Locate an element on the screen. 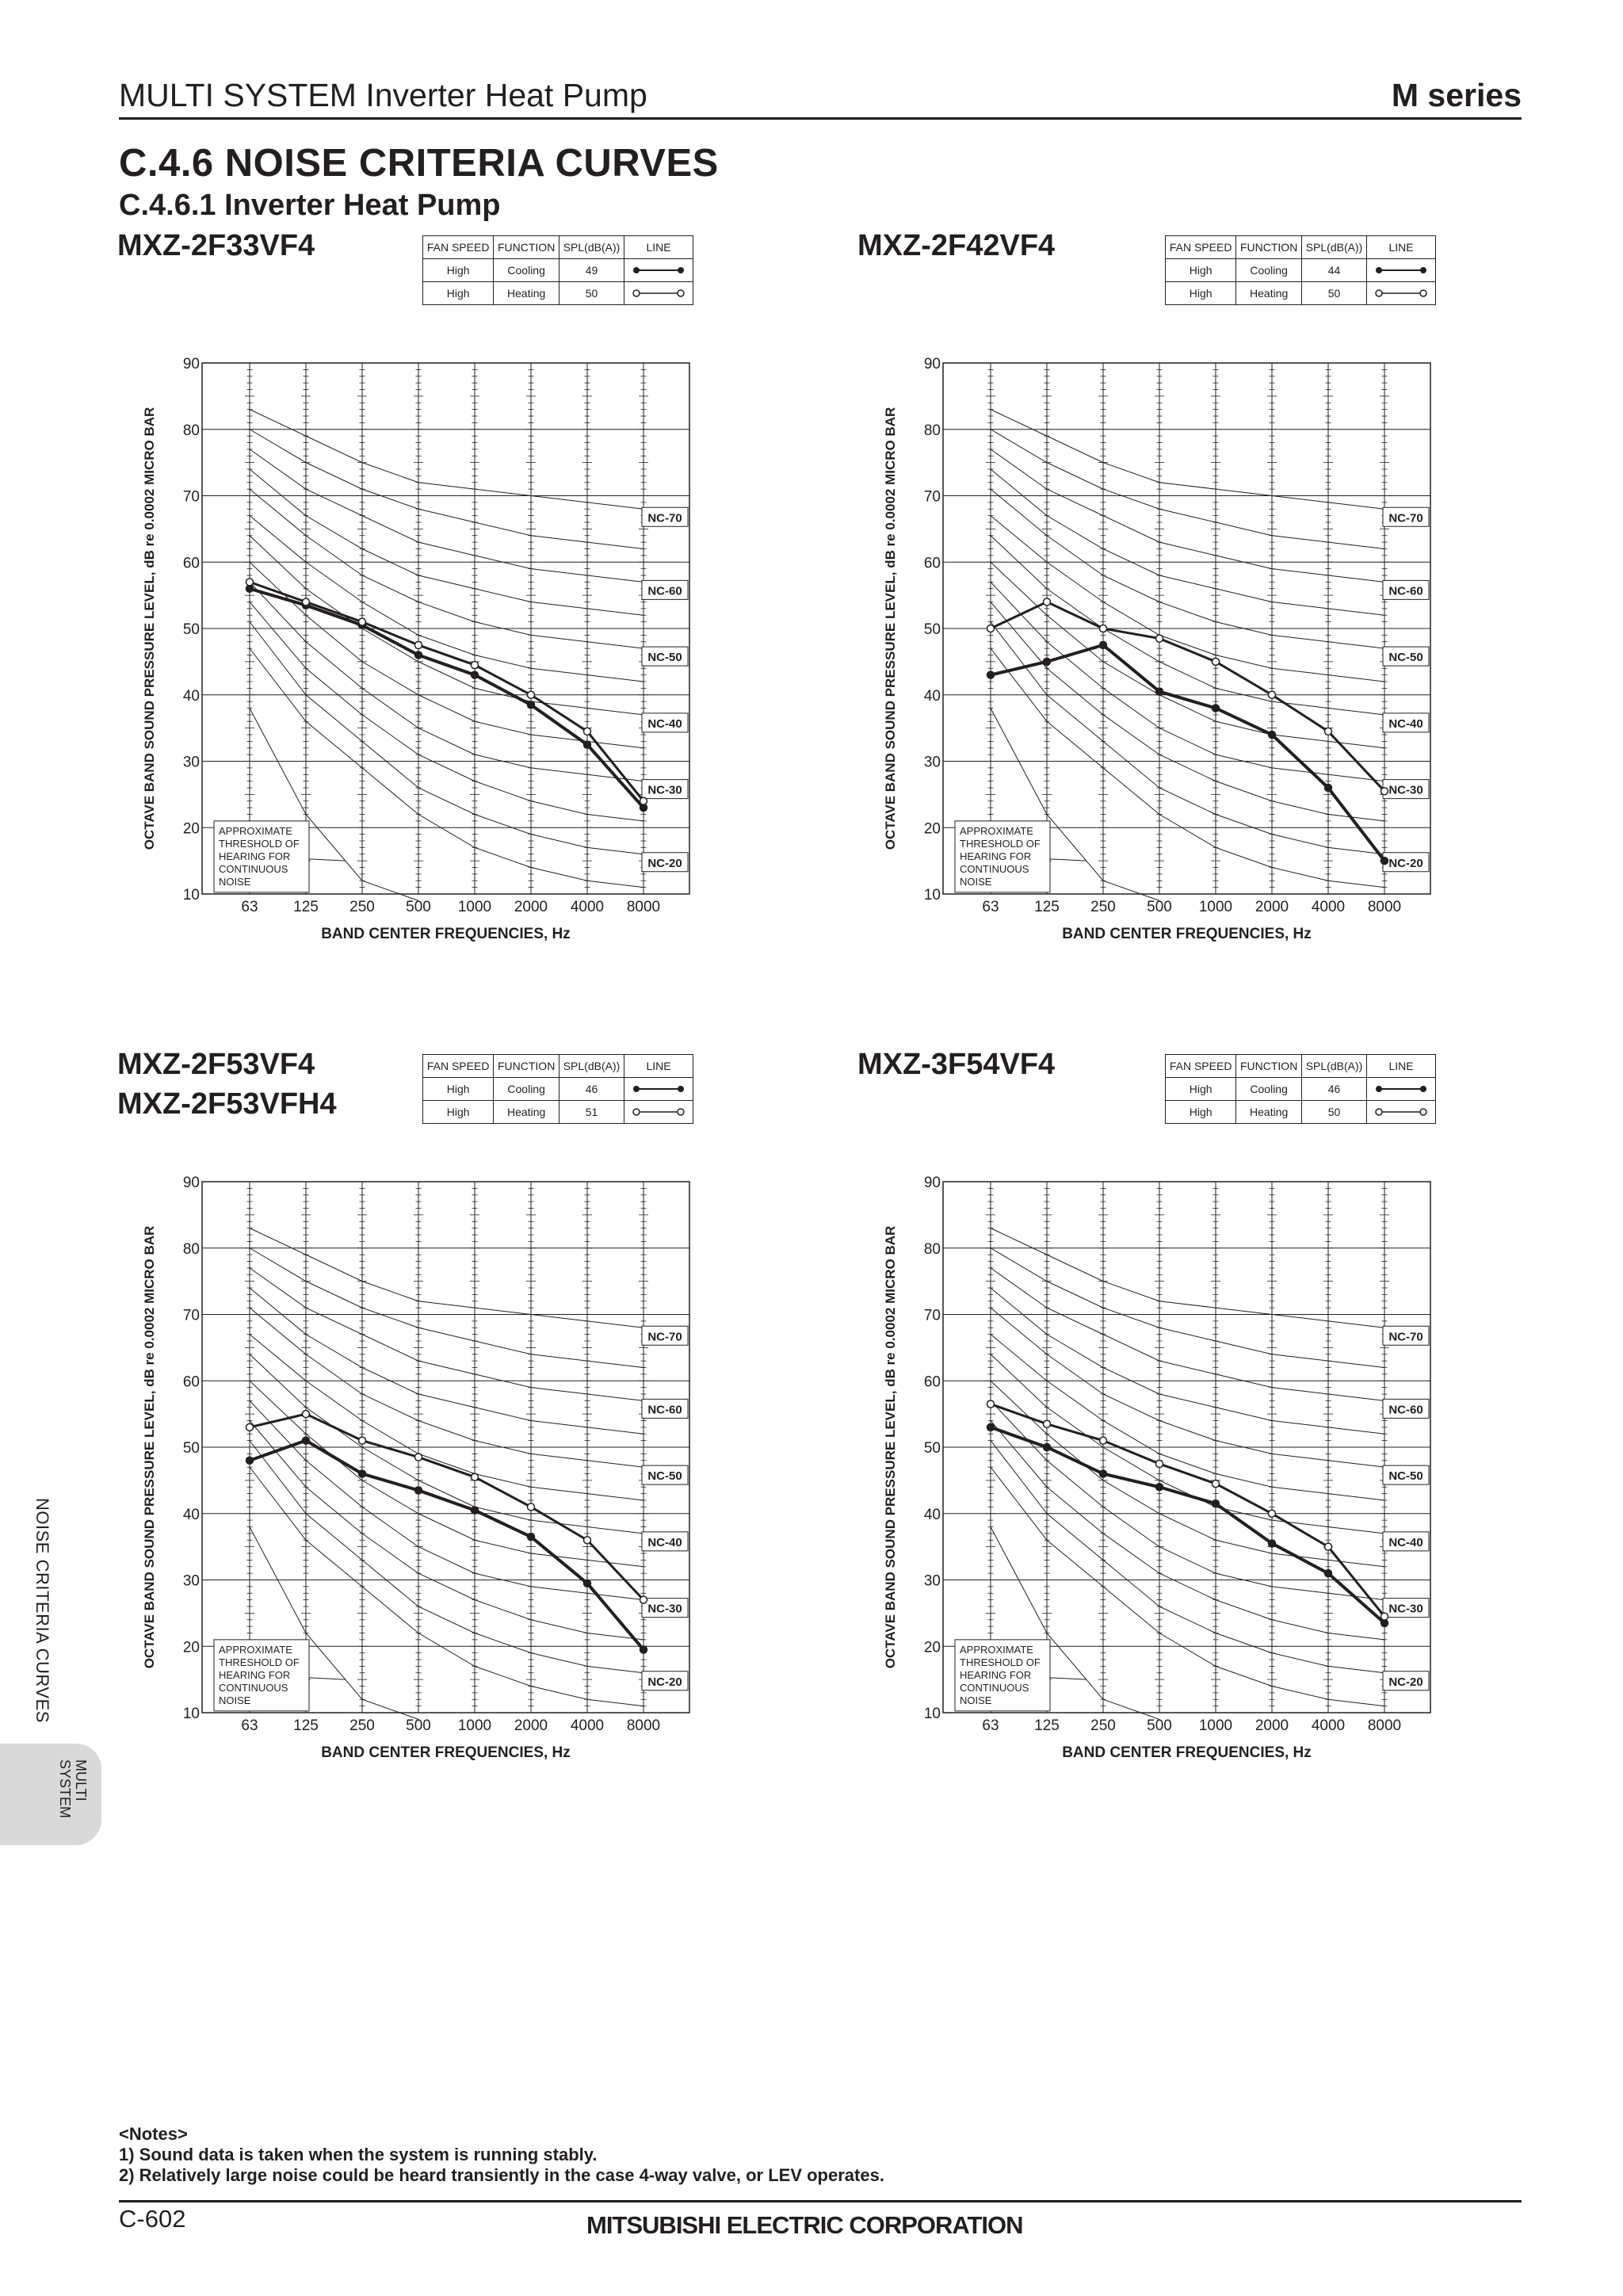 The width and height of the screenshot is (1623, 2296). x-tick-label: 250 is located at coordinates (1103, 907).